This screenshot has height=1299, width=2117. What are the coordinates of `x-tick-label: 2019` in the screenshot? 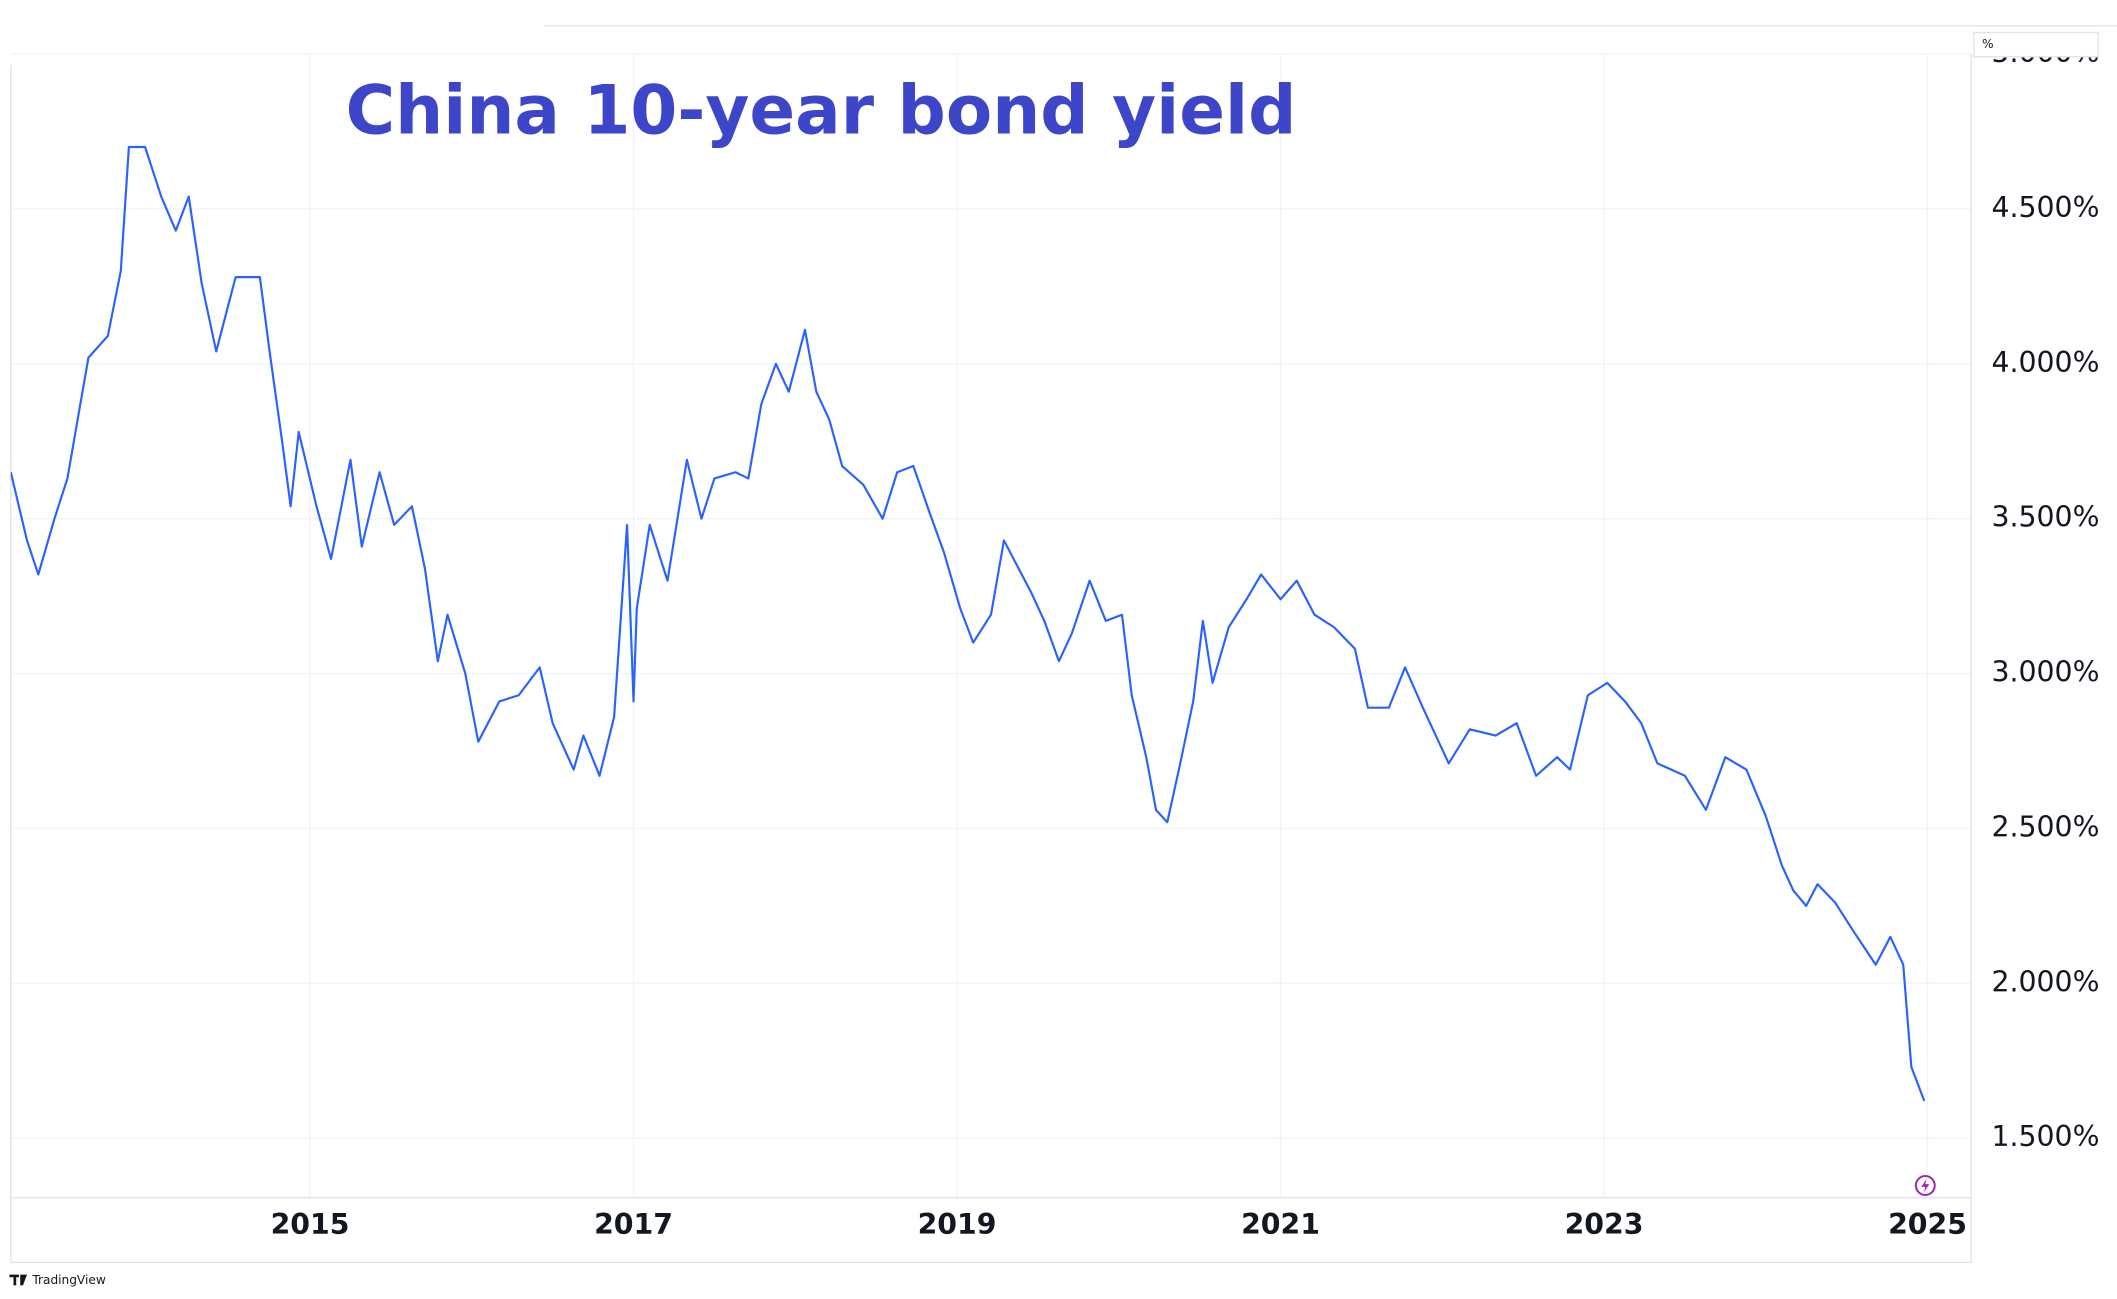 It's located at (957, 1224).